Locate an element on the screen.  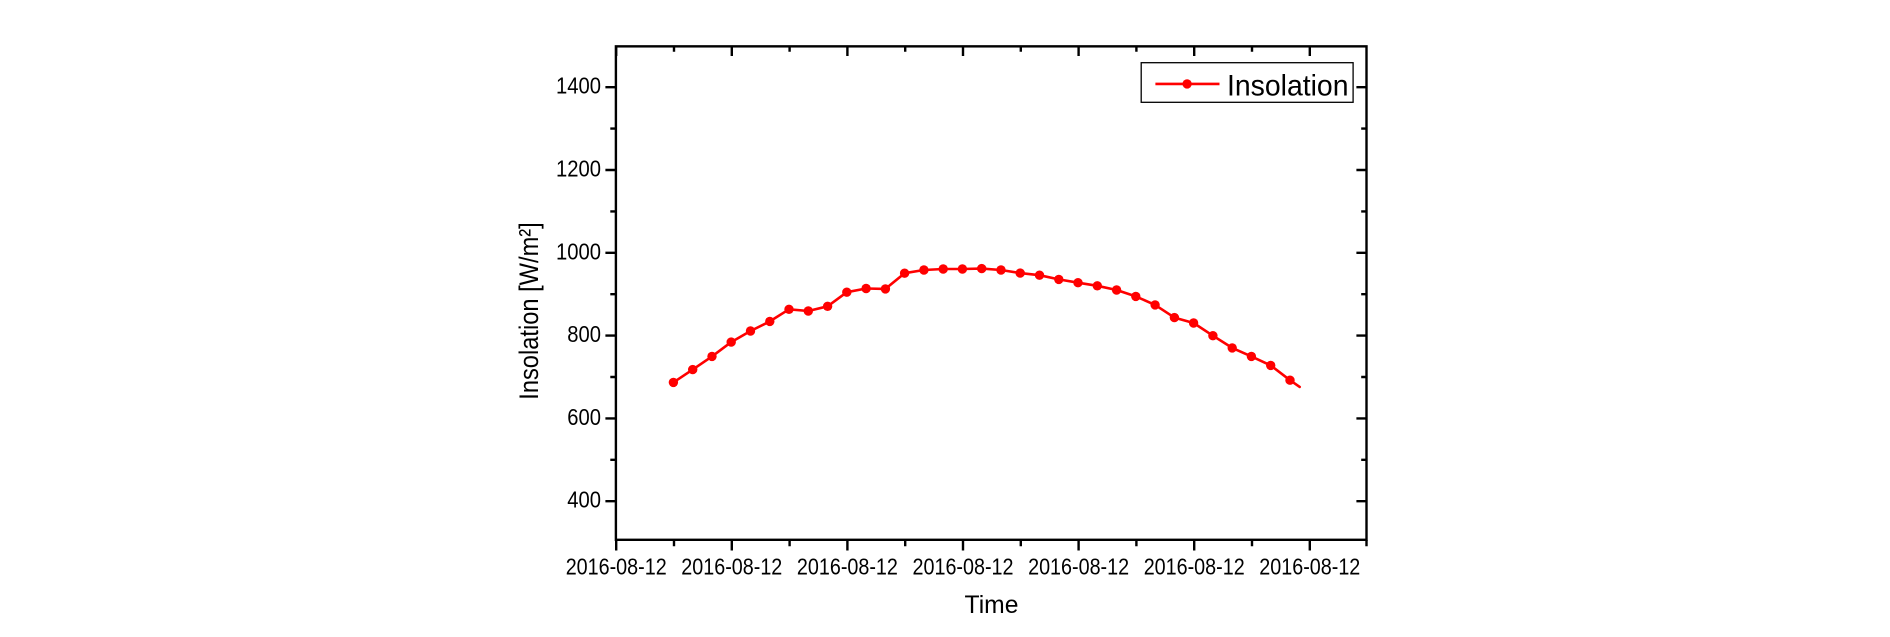
svg-text: Time is located at coordinates (992, 605).